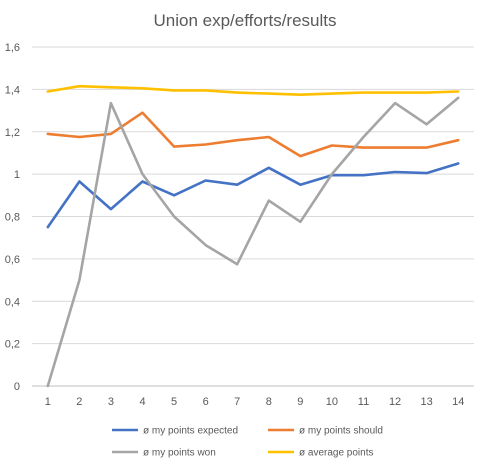 This screenshot has width=490, height=465. I want to click on x-tick-label: 13, so click(427, 402).